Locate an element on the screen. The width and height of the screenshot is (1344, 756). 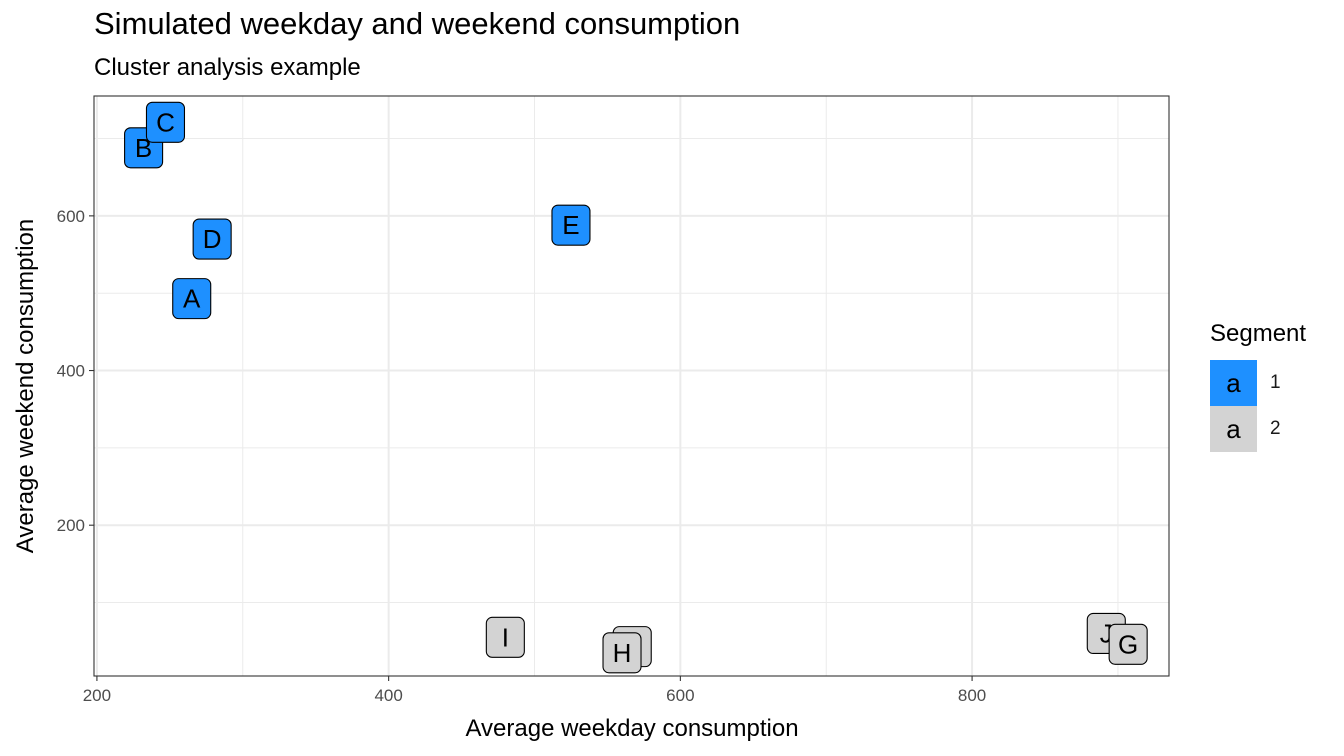
data-point-D: D is located at coordinates (212, 239).